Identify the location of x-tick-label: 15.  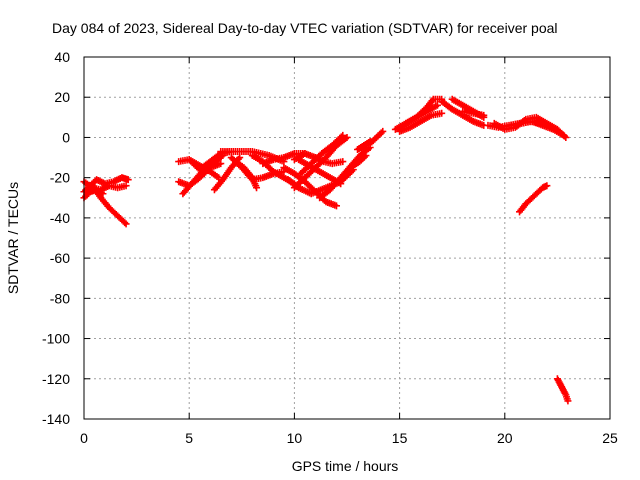
(400, 438).